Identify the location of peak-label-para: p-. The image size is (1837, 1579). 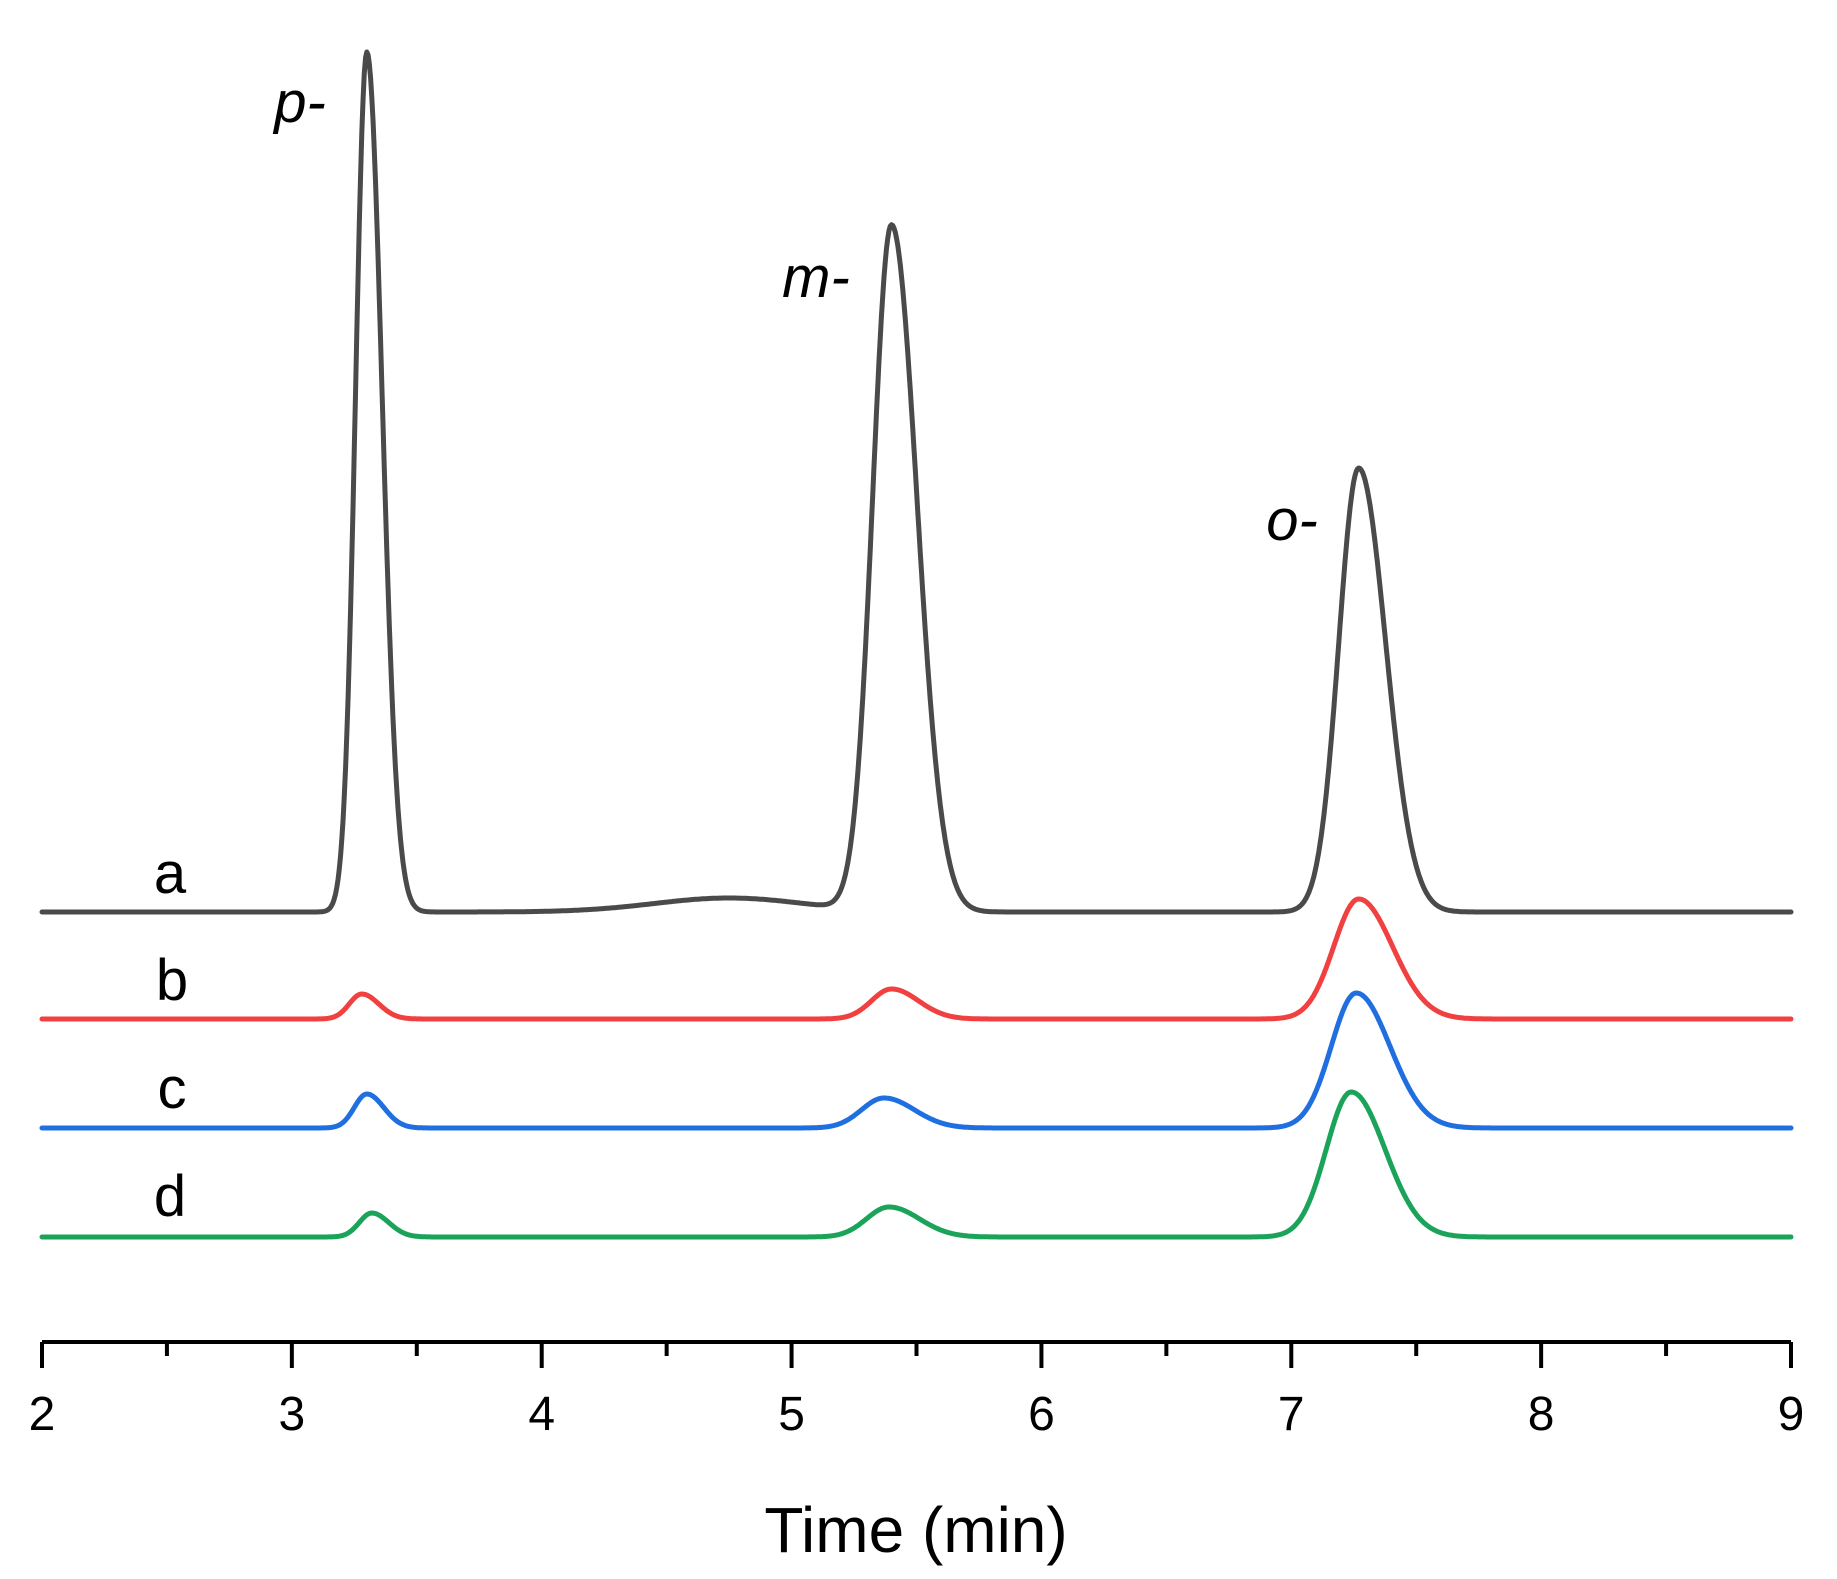
(299, 102).